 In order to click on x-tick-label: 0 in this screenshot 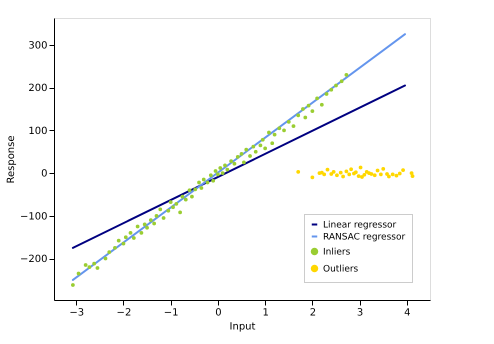, I will do `click(218, 313)`.